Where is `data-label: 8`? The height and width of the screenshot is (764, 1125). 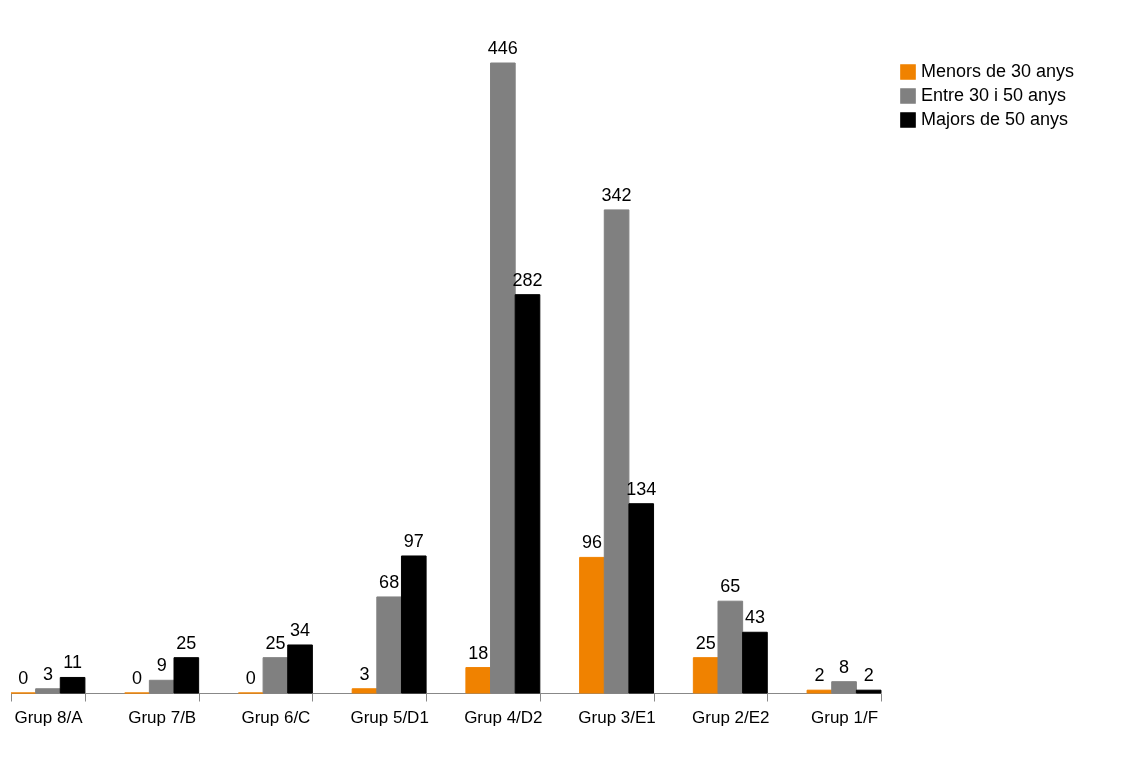 data-label: 8 is located at coordinates (844, 666).